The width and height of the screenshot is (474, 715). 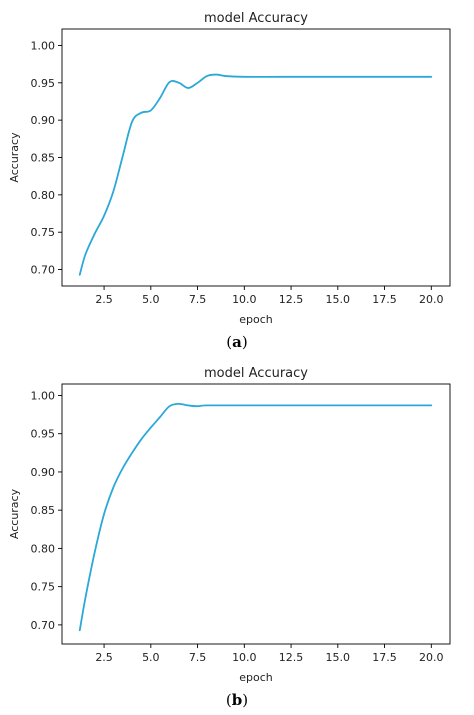 I want to click on caption-letter: b, so click(x=237, y=700).